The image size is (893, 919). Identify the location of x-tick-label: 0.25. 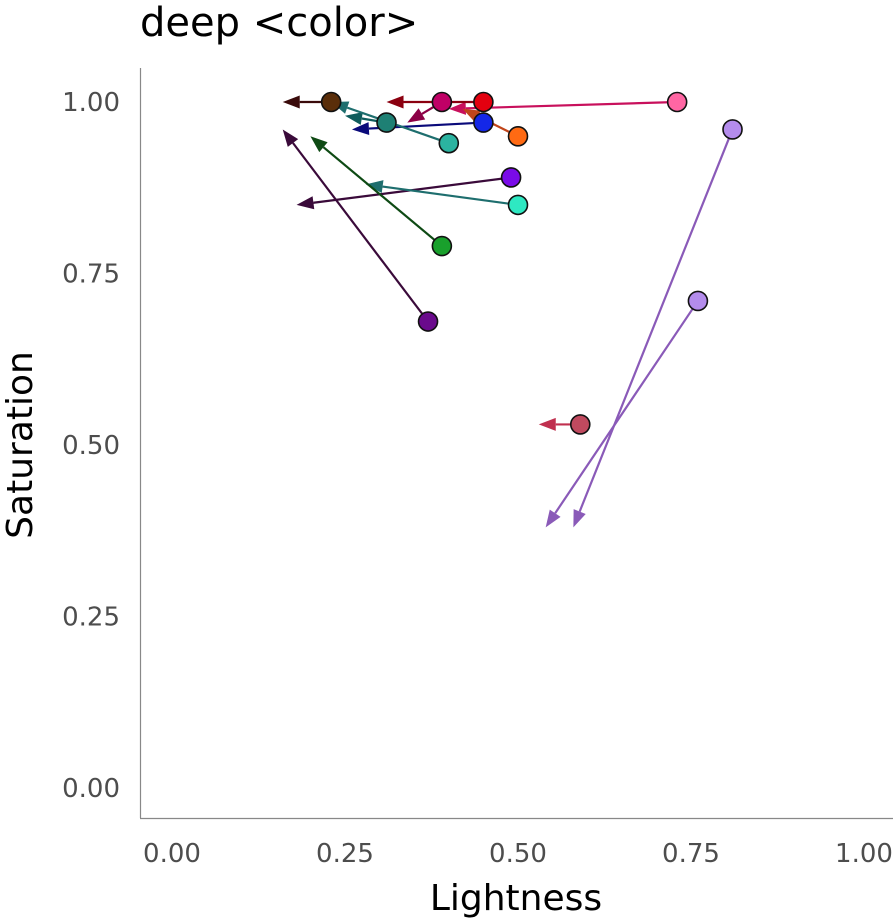
(345, 854).